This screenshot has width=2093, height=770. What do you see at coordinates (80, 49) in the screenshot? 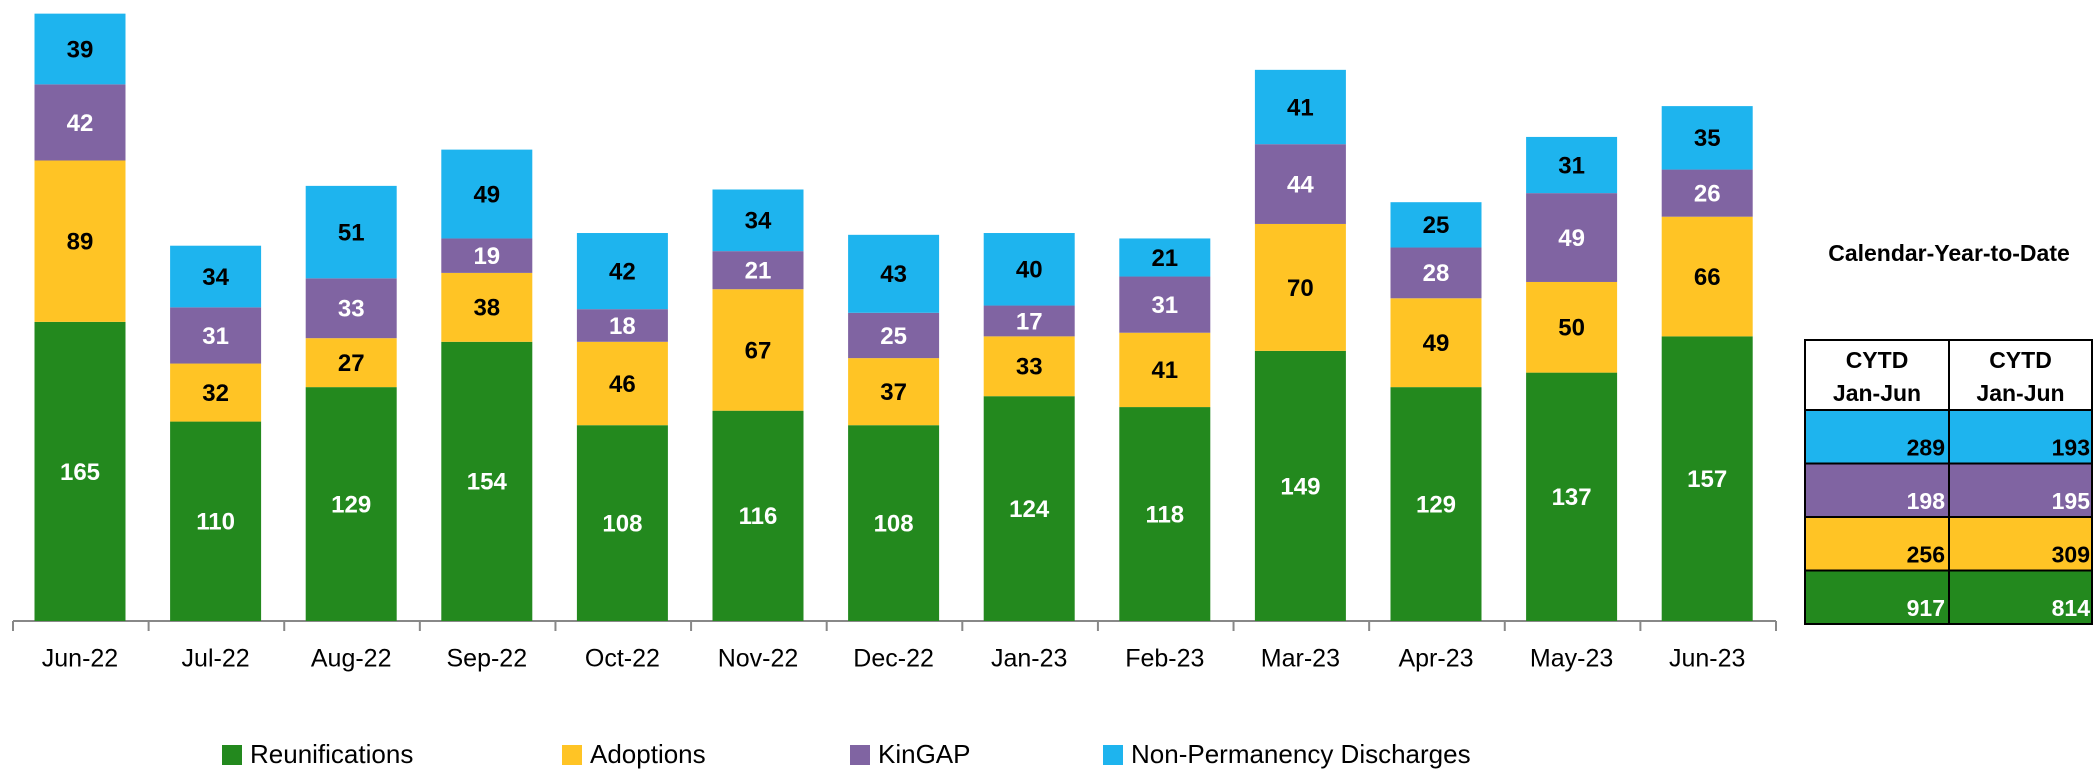
I see `data-label: 39` at bounding box center [80, 49].